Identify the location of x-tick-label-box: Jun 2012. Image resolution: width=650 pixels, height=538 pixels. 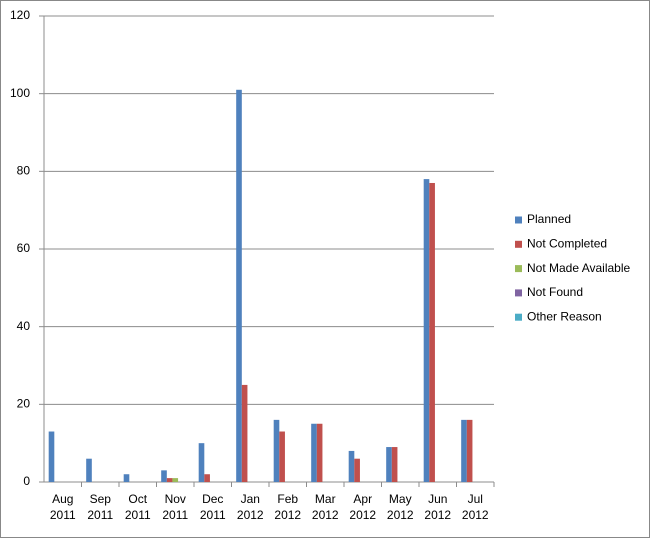
(438, 507).